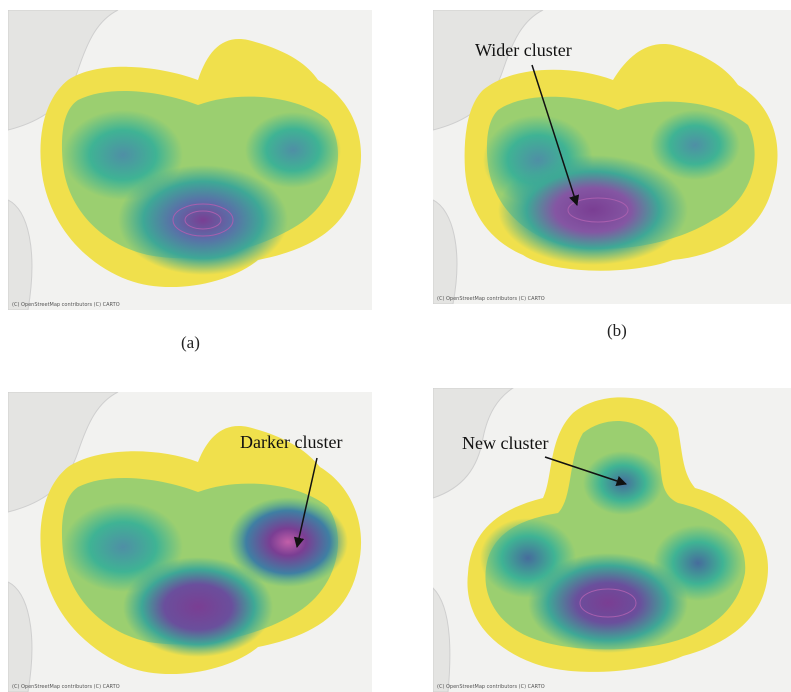 The height and width of the screenshot is (692, 791). Describe the element at coordinates (505, 443) in the screenshot. I see `annotation-new-cluster: New cluster` at that location.